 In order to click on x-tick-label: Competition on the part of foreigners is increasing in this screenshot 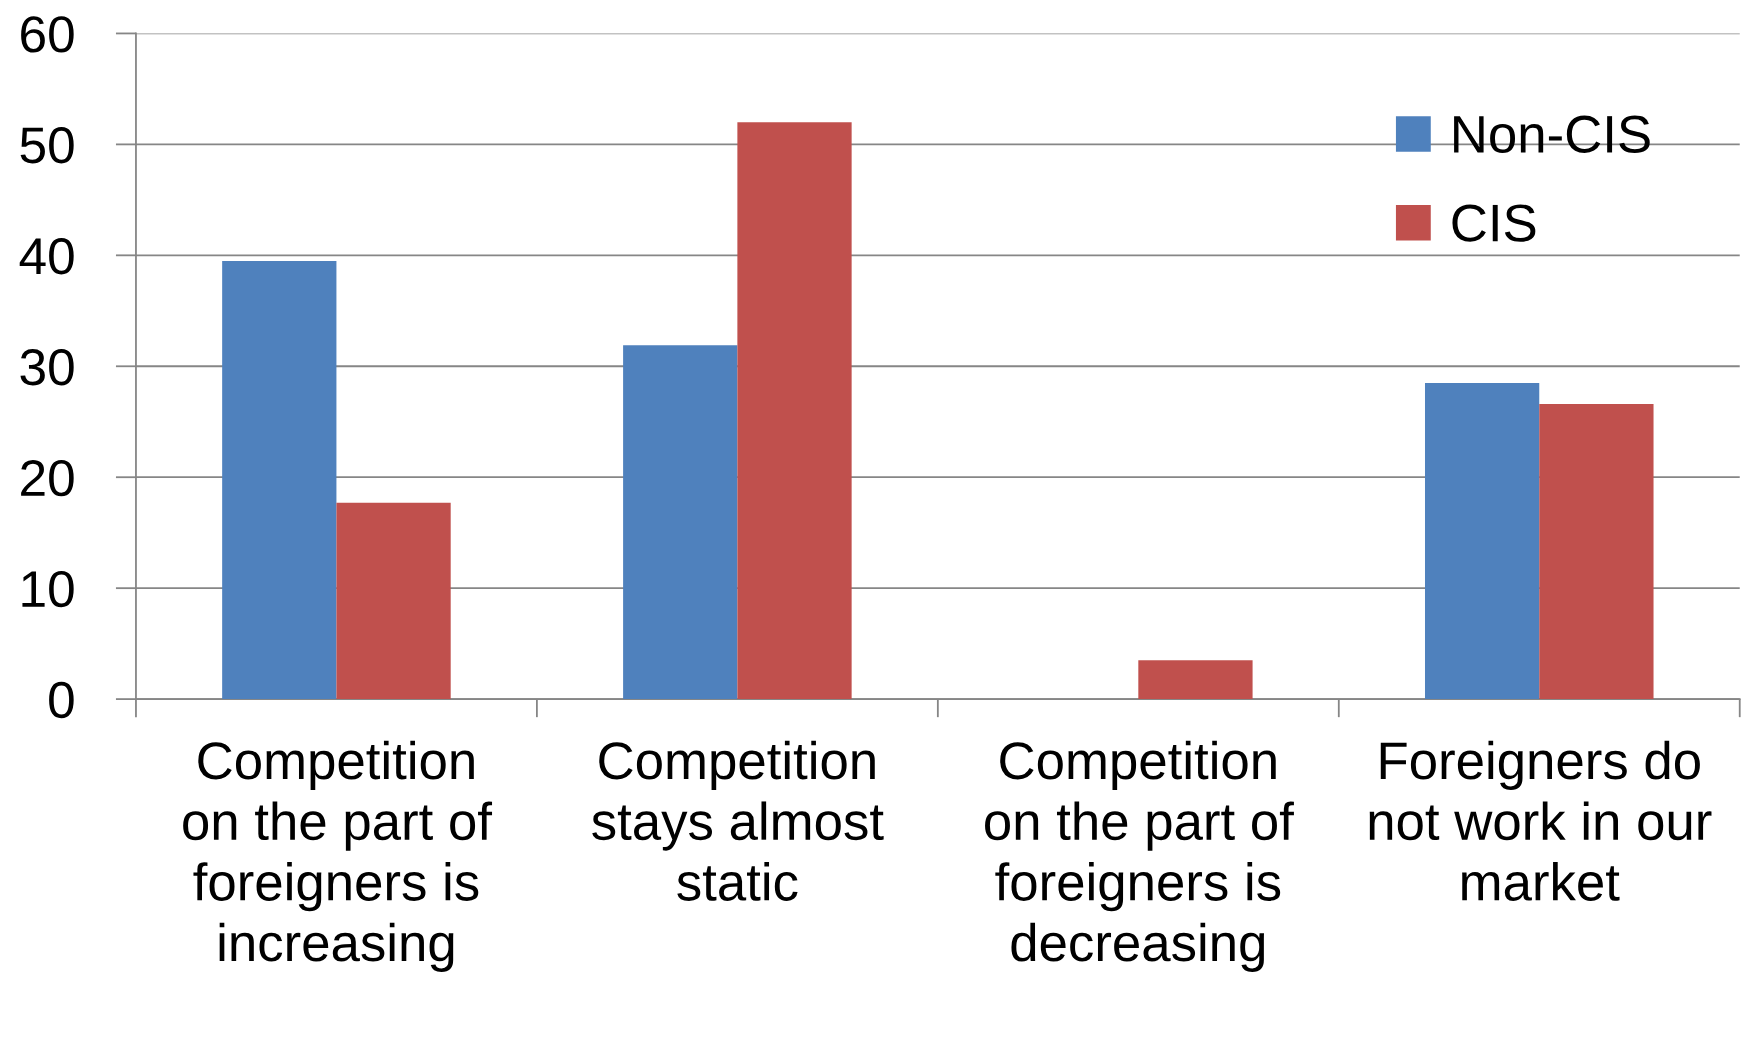, I will do `click(338, 856)`.